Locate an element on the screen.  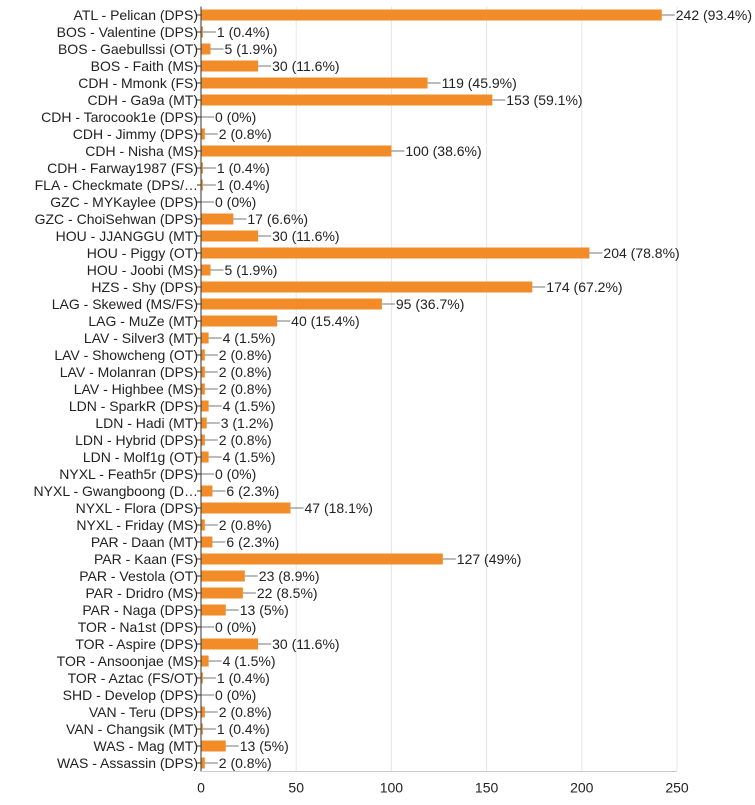
category-label: PAR - Daan (MT) is located at coordinates (144, 542).